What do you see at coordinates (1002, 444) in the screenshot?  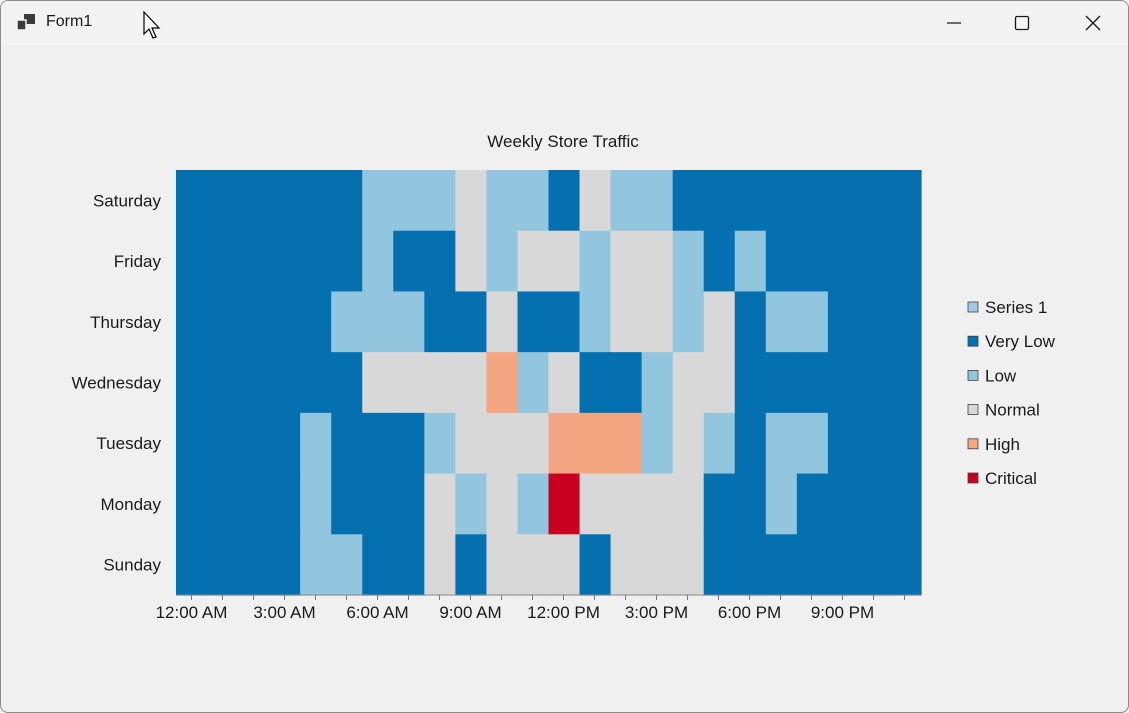 I see `legend-label: High` at bounding box center [1002, 444].